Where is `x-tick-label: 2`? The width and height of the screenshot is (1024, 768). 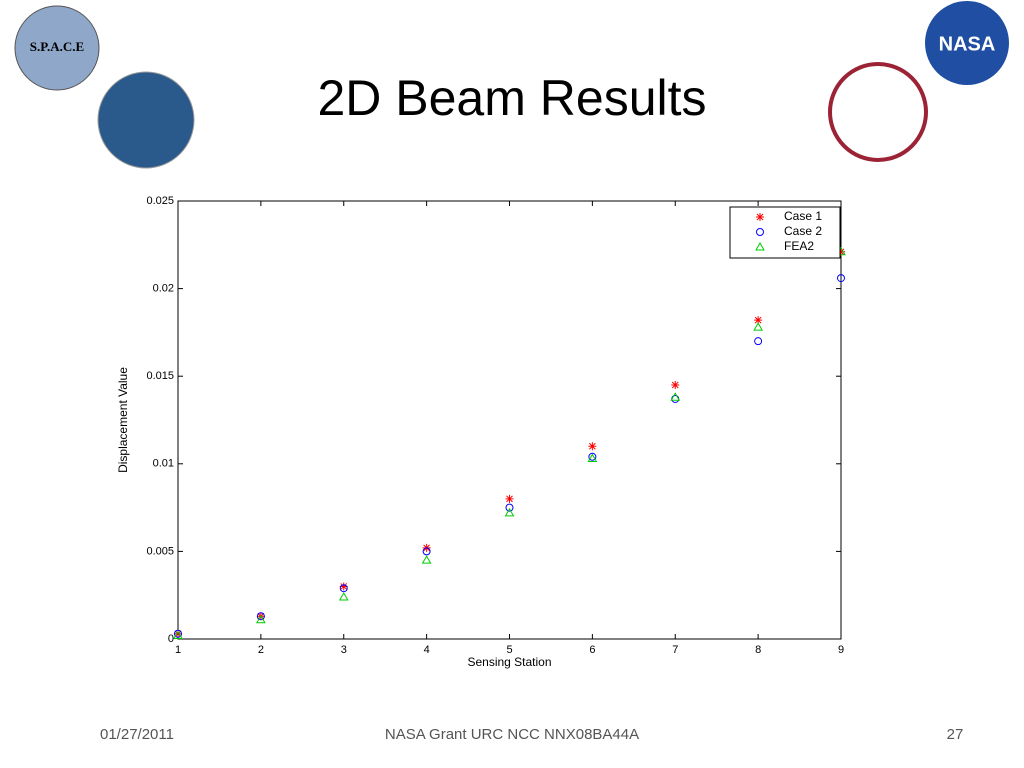
x-tick-label: 2 is located at coordinates (261, 650).